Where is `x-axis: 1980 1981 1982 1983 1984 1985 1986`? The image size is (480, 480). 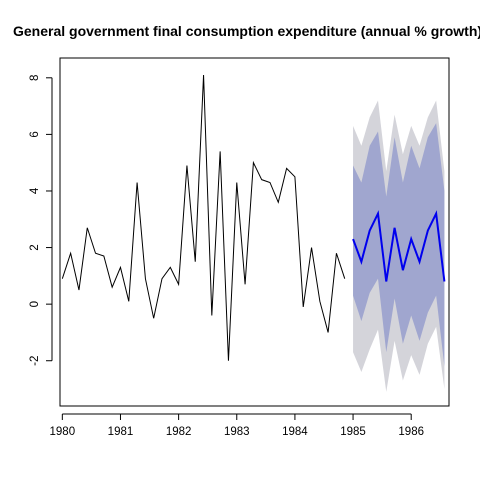
x-axis: 1980 1981 1982 1983 1984 1985 1986 is located at coordinates (237, 425).